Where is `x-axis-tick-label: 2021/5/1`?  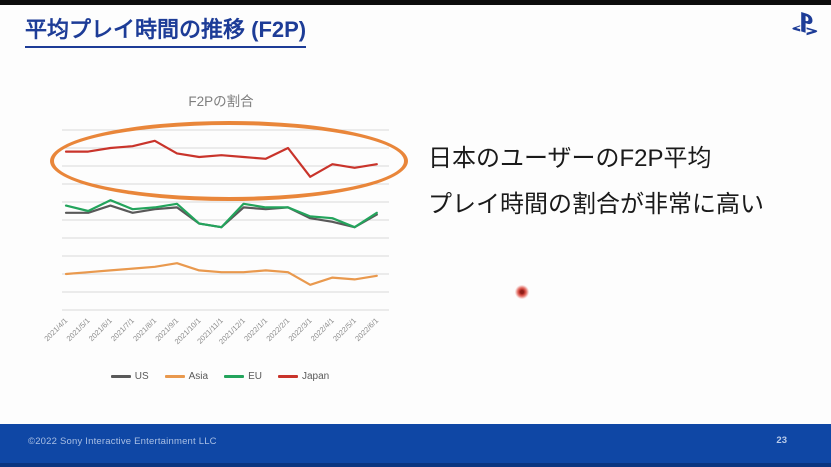
x-axis-tick-label: 2021/5/1 is located at coordinates (78, 329).